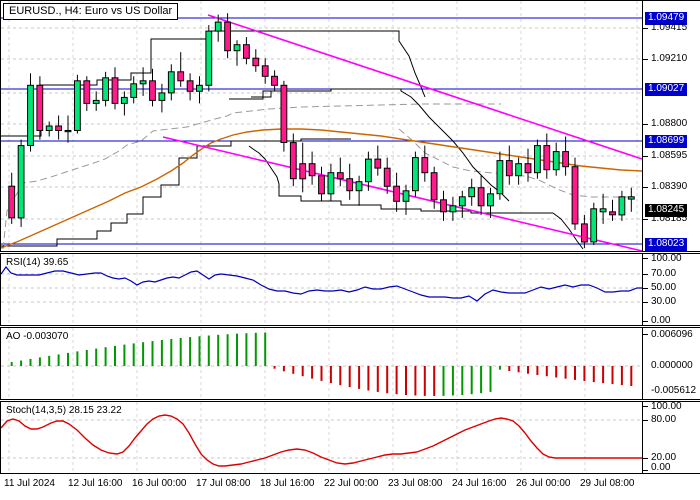 The image size is (700, 500). What do you see at coordinates (671, 363) in the screenshot?
I see `ao-axis: 0.006096 0.000000 -0.005612` at bounding box center [671, 363].